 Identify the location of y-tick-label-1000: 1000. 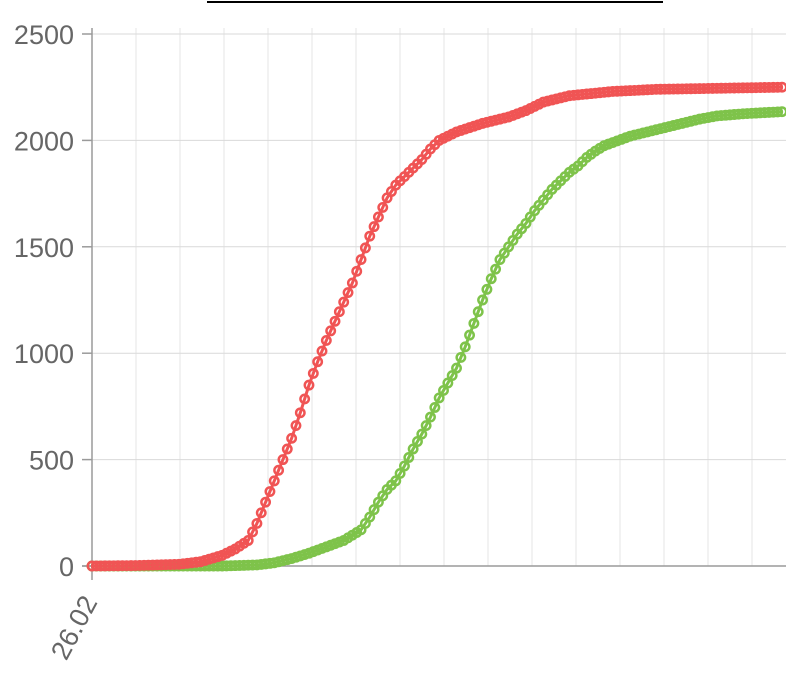
(44, 354).